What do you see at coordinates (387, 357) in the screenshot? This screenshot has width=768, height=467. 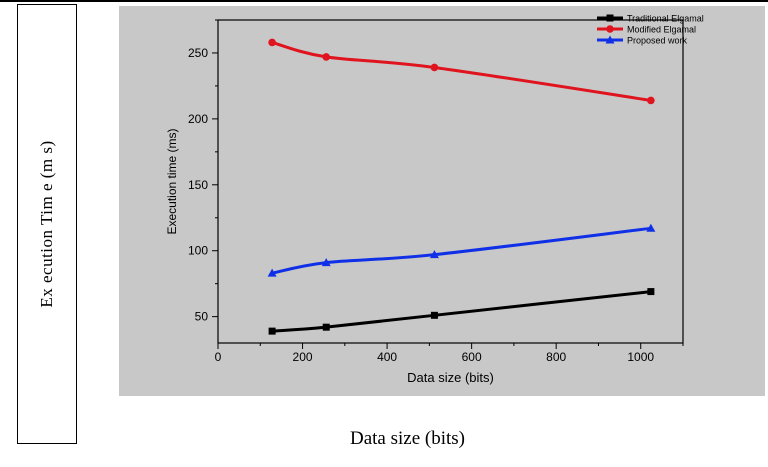 I see `x-tick-label: 400` at bounding box center [387, 357].